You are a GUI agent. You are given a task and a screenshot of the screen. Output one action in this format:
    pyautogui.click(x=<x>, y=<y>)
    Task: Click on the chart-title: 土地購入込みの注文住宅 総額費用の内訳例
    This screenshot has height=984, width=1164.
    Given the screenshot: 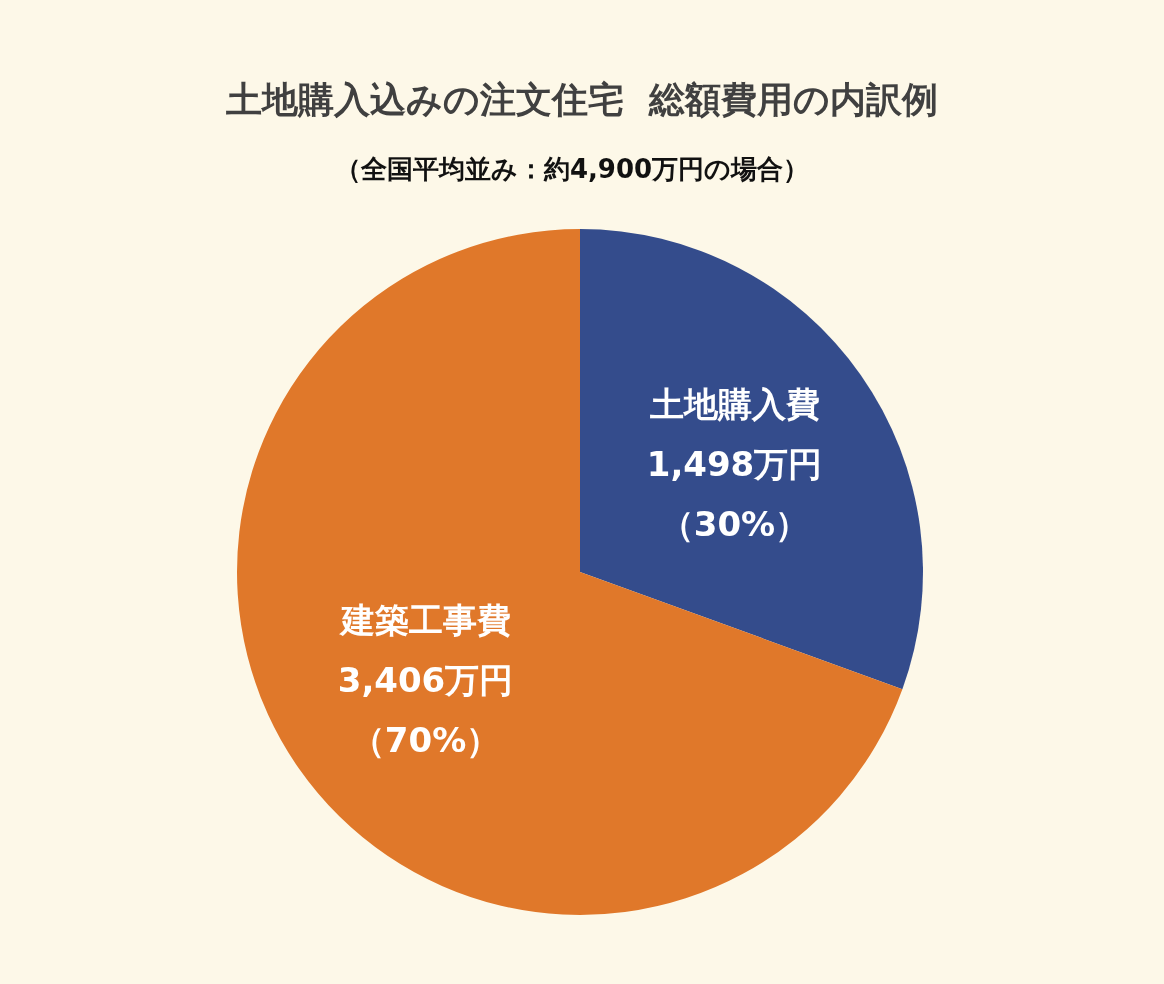 What is the action you would take?
    pyautogui.click(x=582, y=99)
    